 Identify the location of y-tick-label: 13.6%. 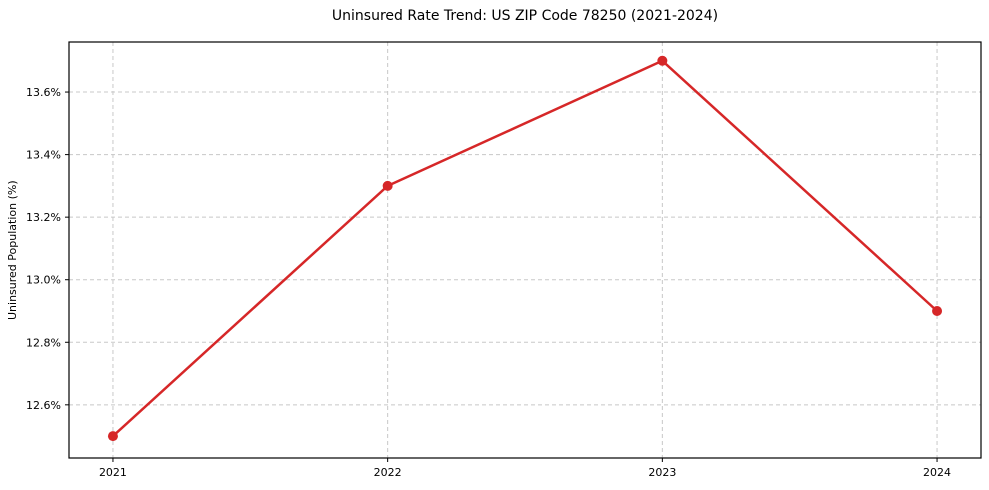
(43, 92).